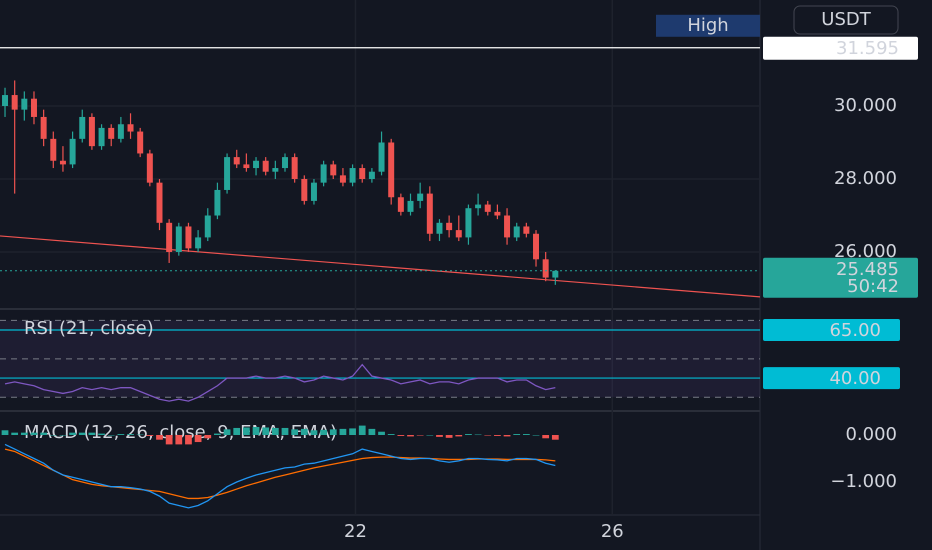 The height and width of the screenshot is (550, 932). Describe the element at coordinates (873, 286) in the screenshot. I see `countdown: 50:42` at that location.